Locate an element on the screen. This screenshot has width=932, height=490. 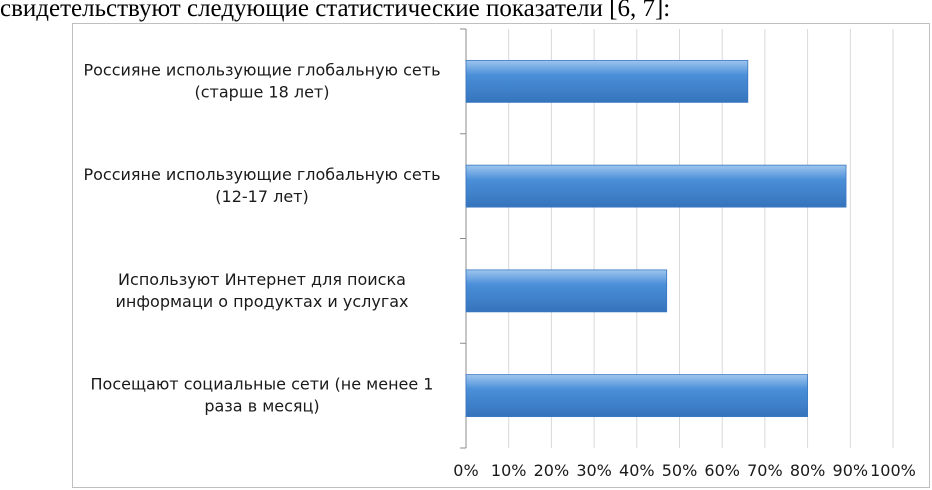
x-tick-label: 90% is located at coordinates (851, 470).